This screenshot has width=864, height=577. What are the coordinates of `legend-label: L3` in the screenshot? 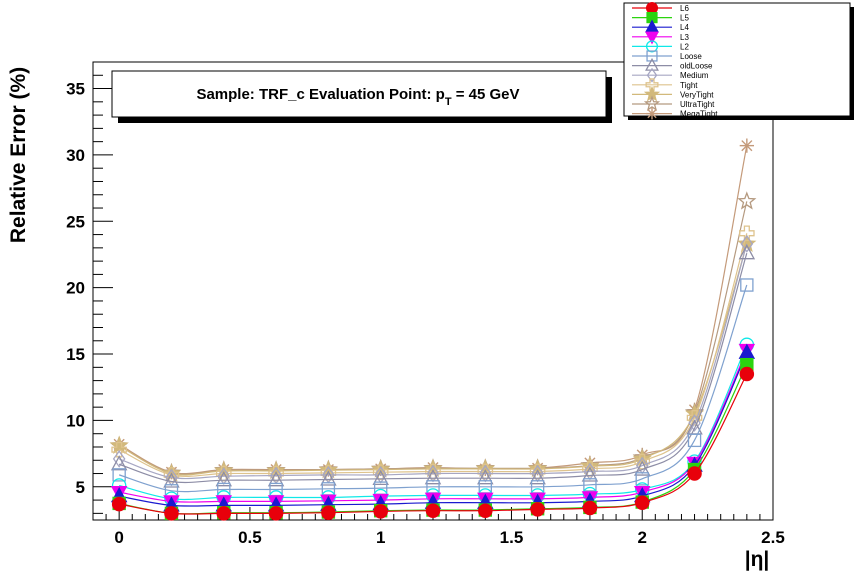 It's located at (684, 37).